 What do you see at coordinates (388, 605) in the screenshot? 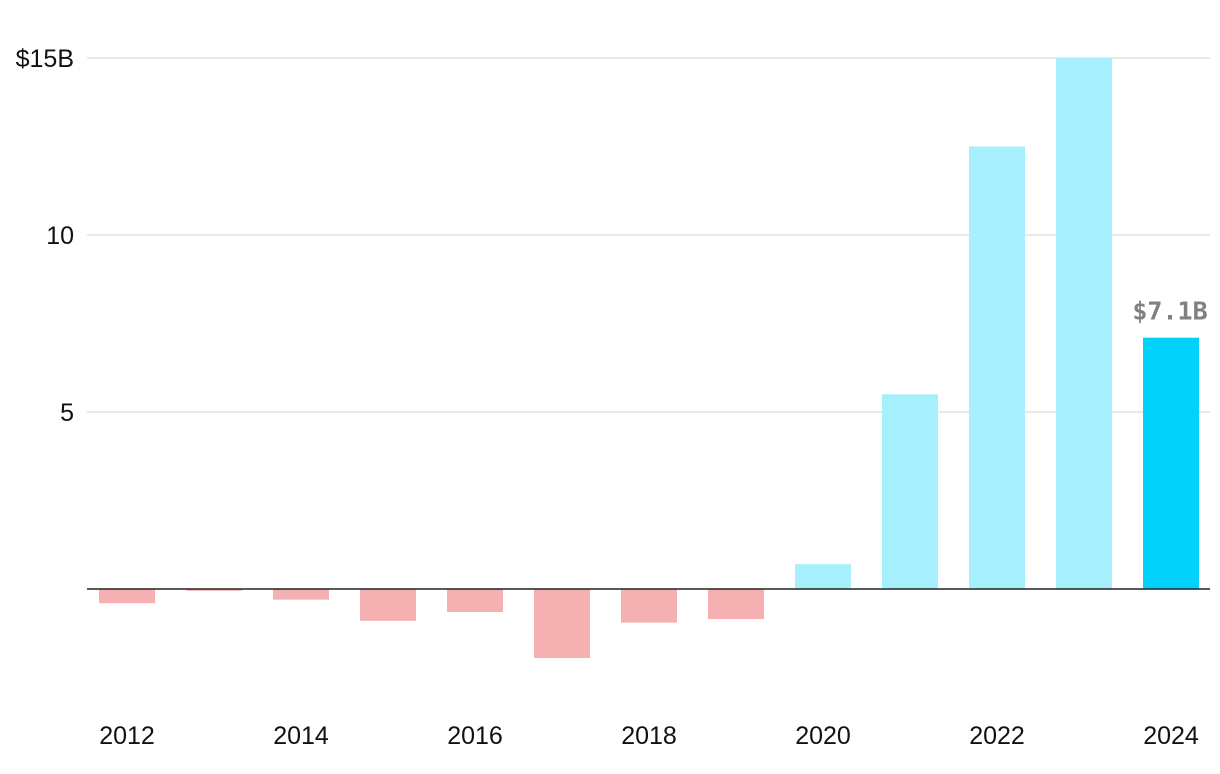
I see `bar-2015` at bounding box center [388, 605].